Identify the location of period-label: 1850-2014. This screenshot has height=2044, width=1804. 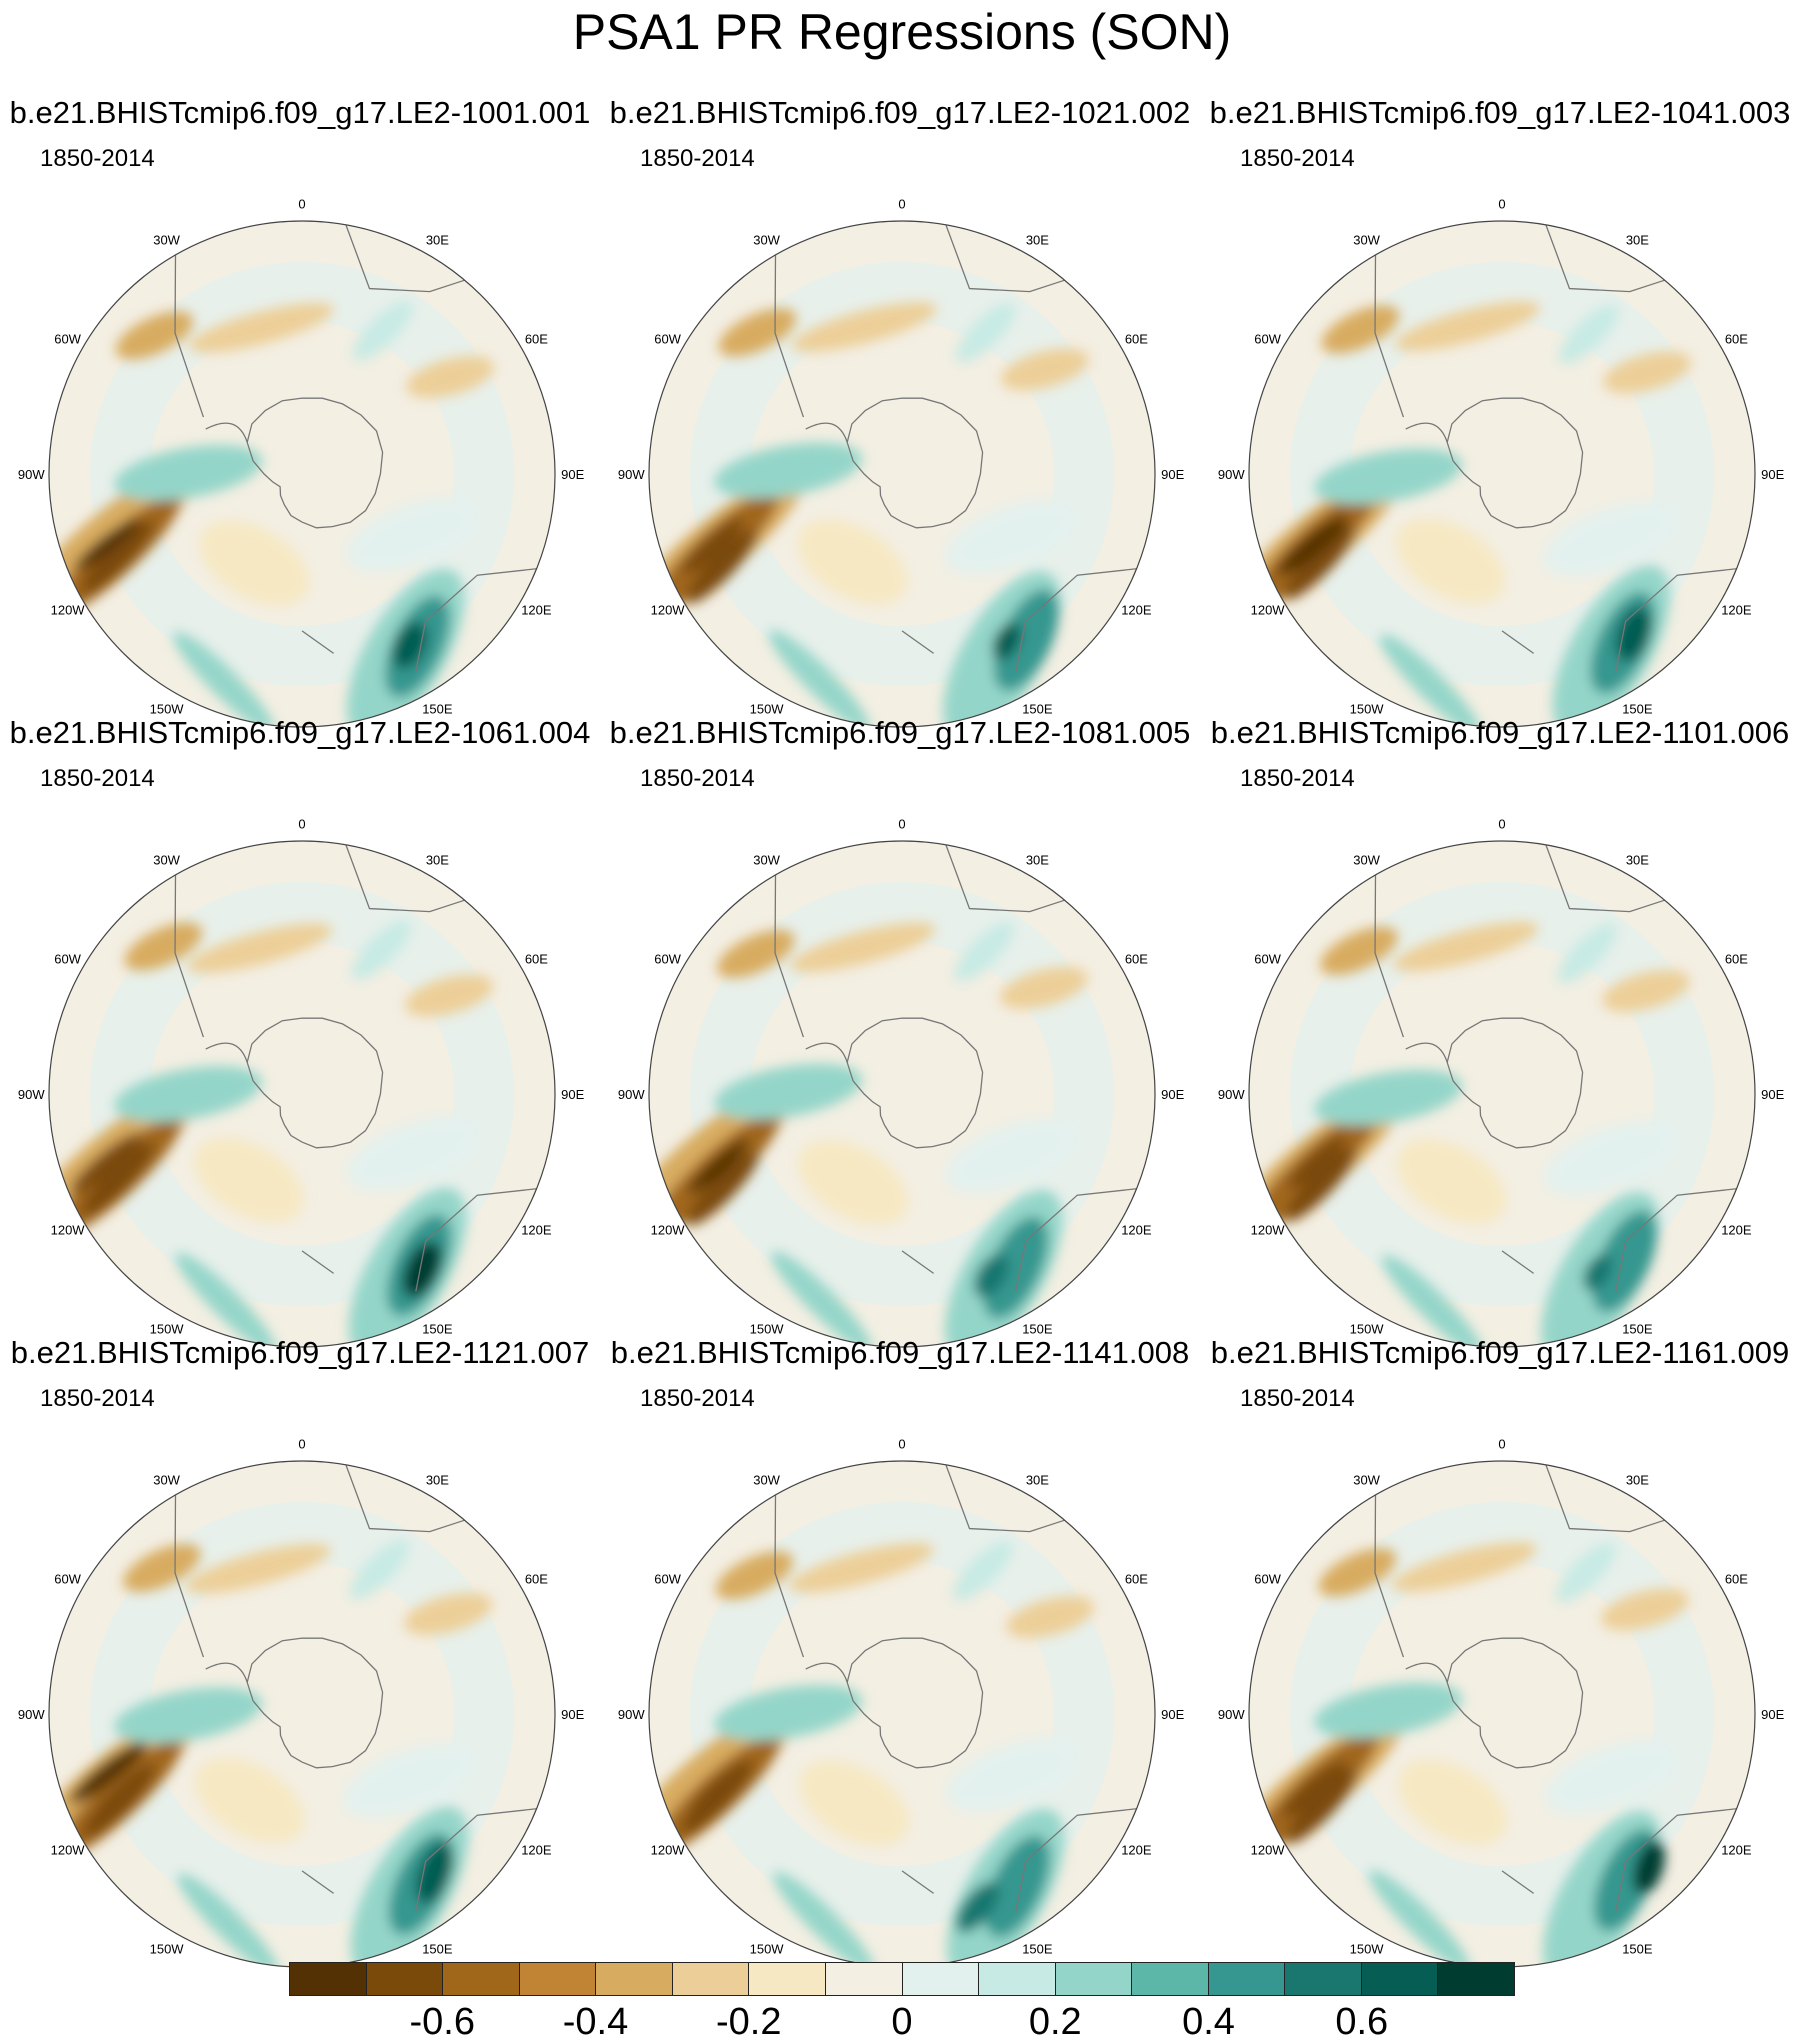
(697, 1398).